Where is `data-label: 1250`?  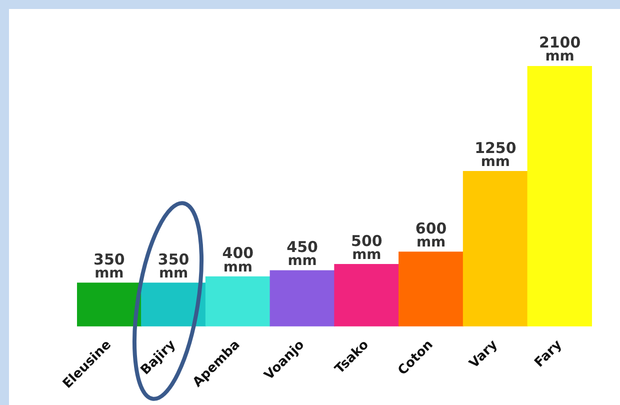 data-label: 1250 is located at coordinates (495, 147).